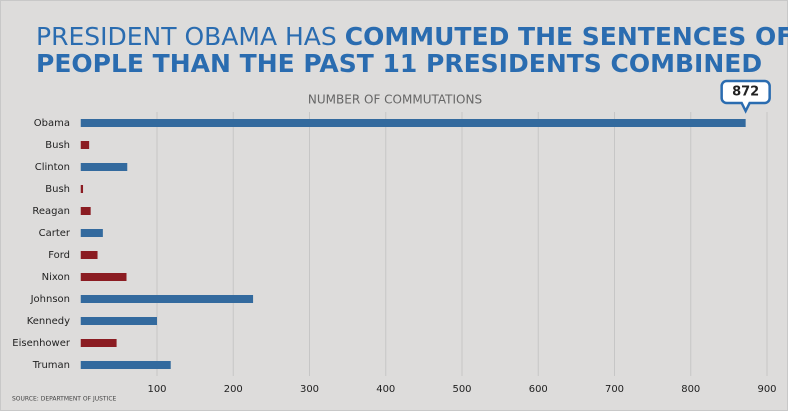  I want to click on y-tick-label: Carter, so click(55, 233).